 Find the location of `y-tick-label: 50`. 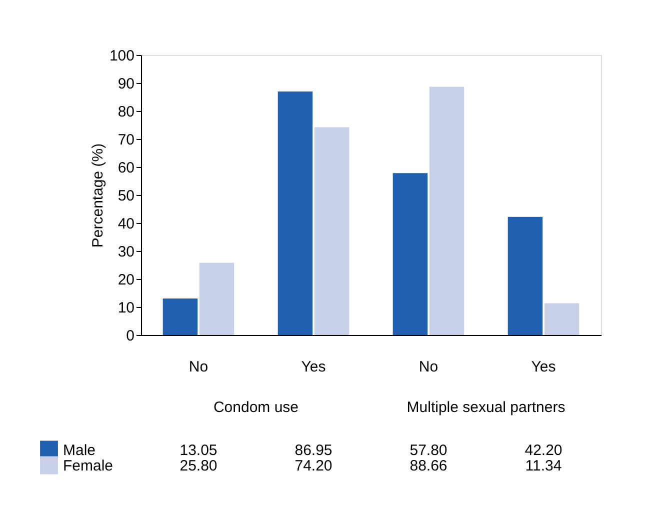

y-tick-label: 50 is located at coordinates (126, 196).